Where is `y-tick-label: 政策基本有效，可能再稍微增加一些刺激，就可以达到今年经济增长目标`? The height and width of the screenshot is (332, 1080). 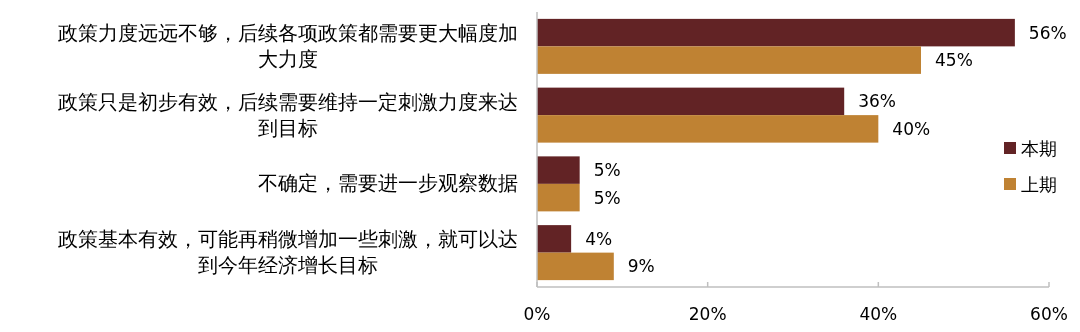 y-tick-label: 政策基本有效，可能再稍微增加一些刺激，就可以达到今年经济增长目标 is located at coordinates (288, 252).